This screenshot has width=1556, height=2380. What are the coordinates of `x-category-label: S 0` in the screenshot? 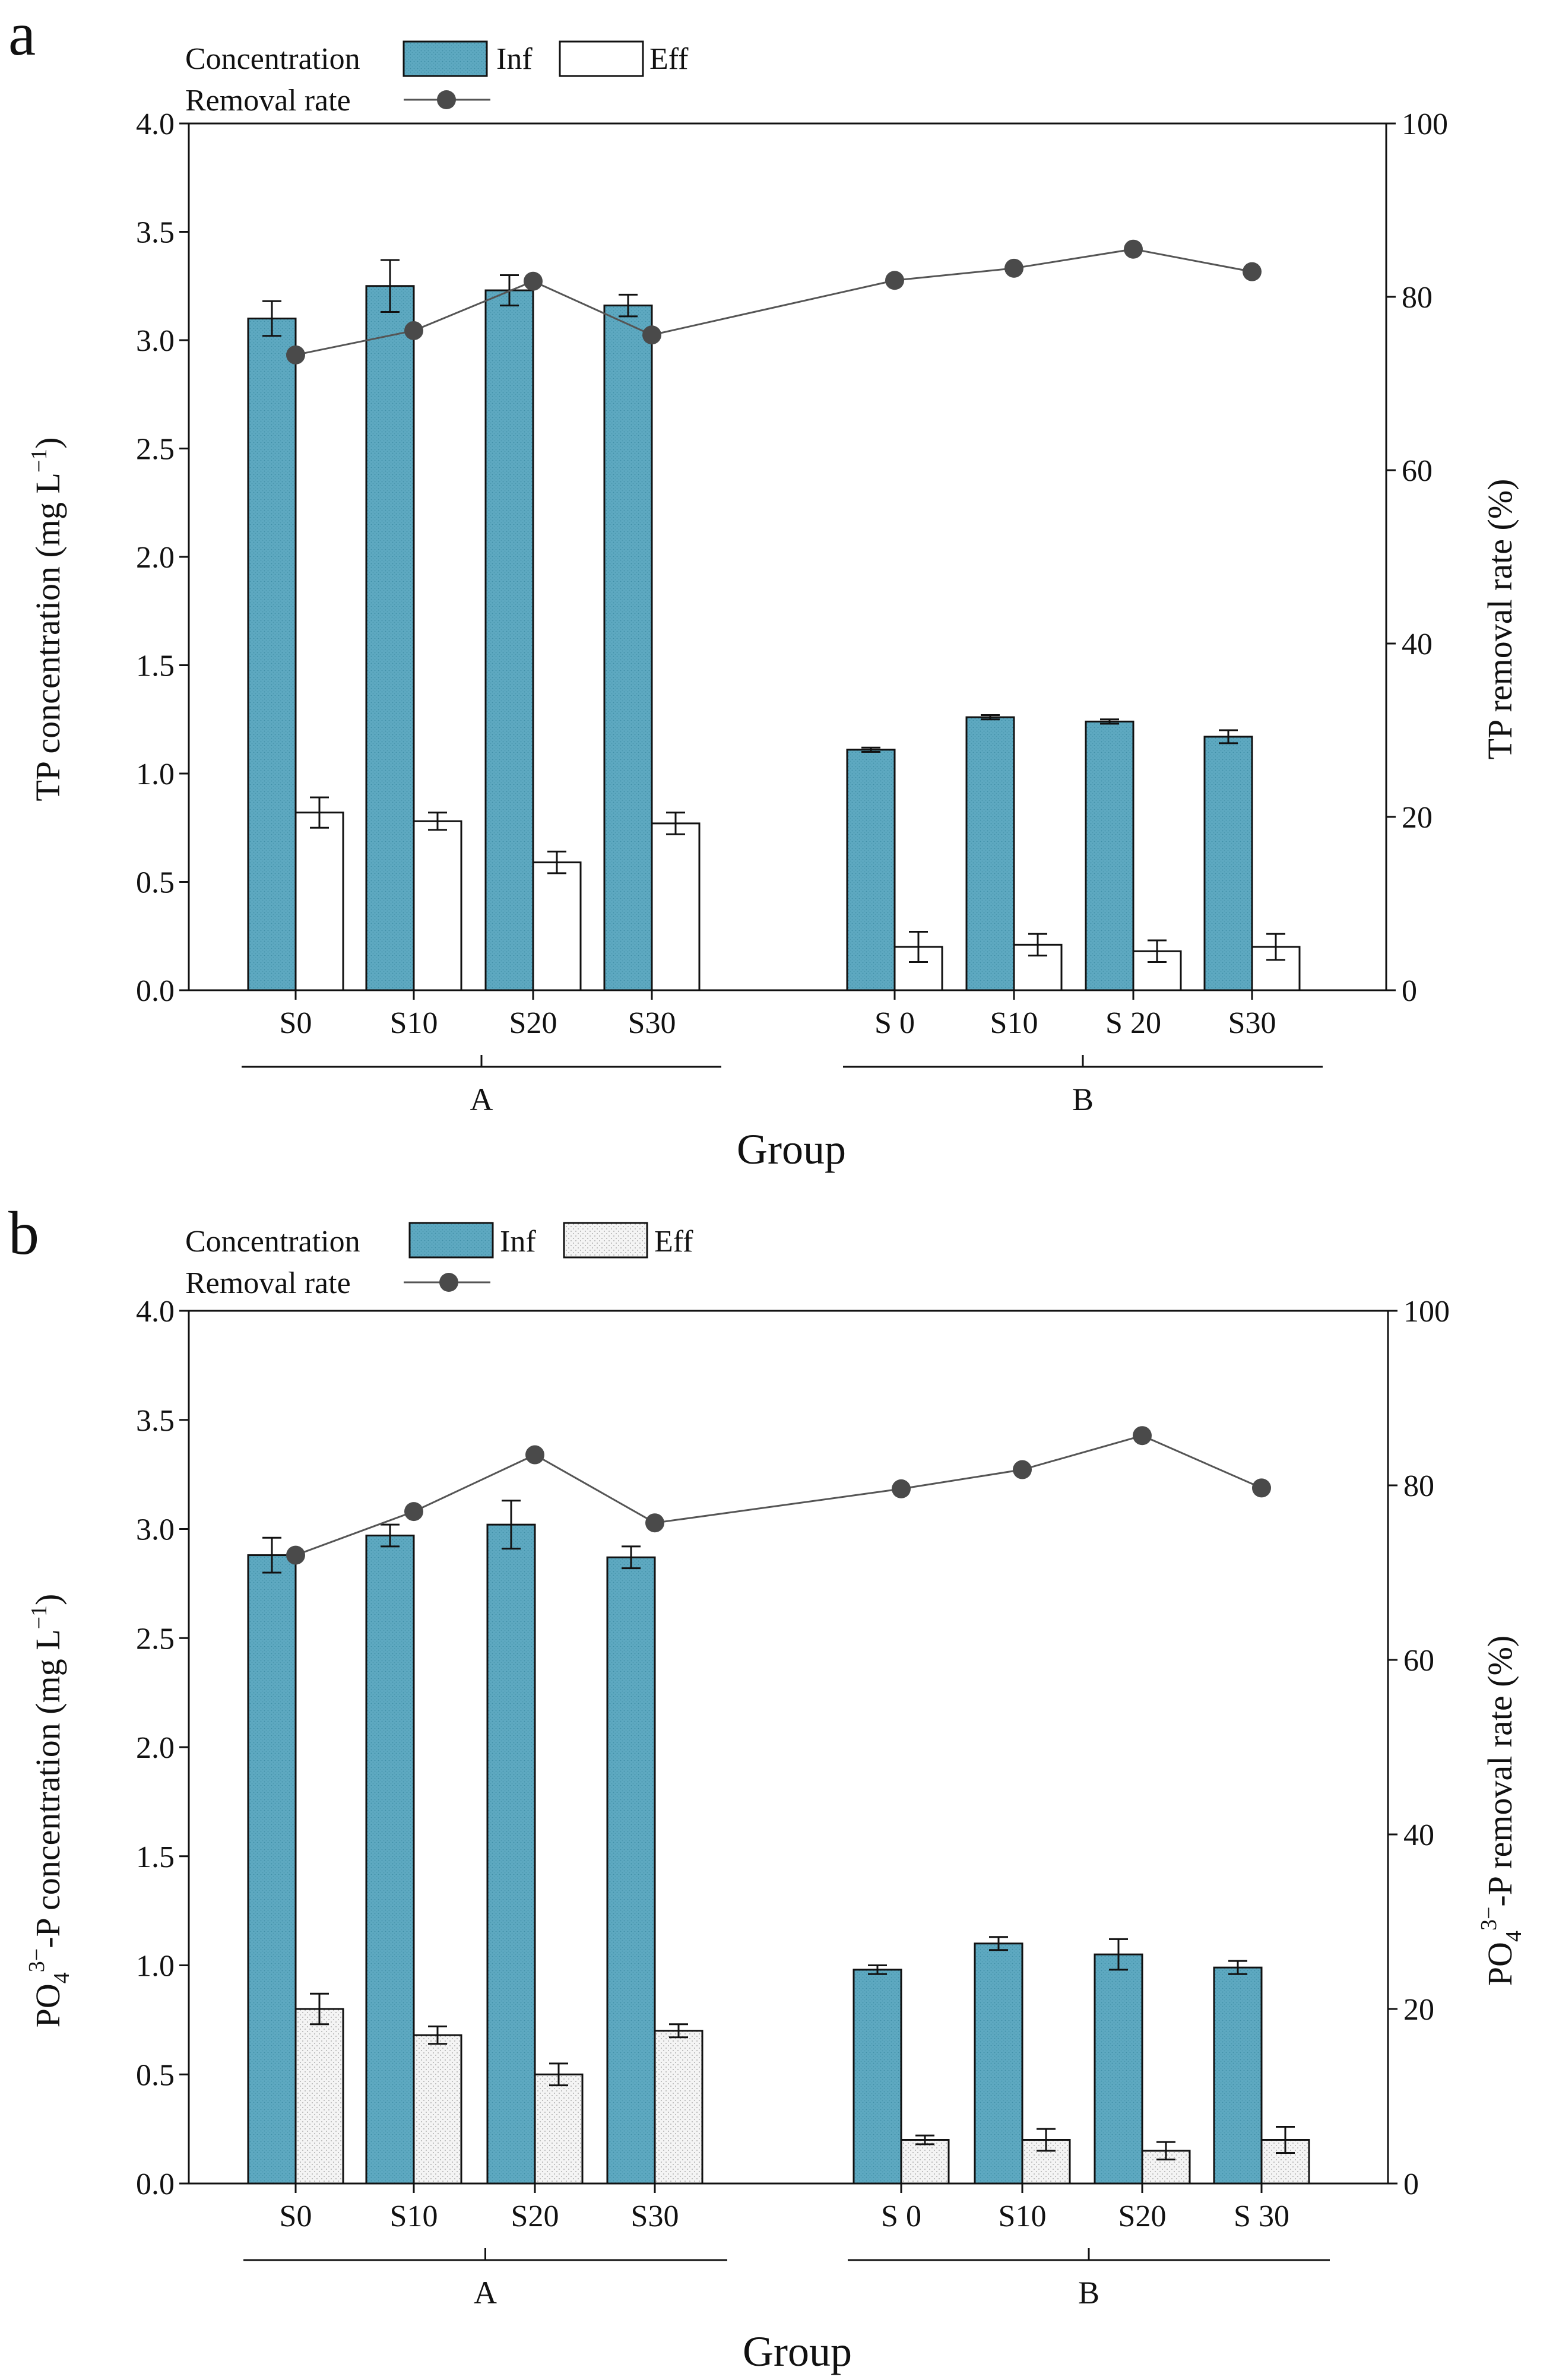 It's located at (901, 2216).